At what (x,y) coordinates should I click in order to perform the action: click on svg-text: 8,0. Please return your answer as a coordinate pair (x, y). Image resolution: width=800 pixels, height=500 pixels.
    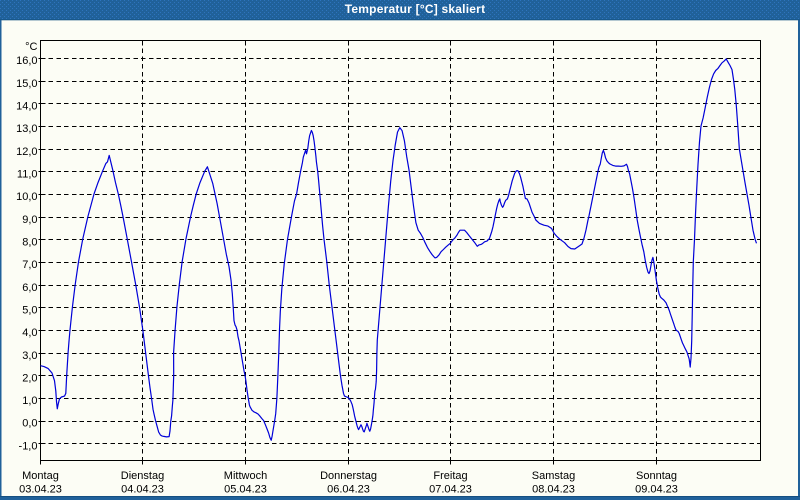
    Looking at the image, I should click on (29, 243).